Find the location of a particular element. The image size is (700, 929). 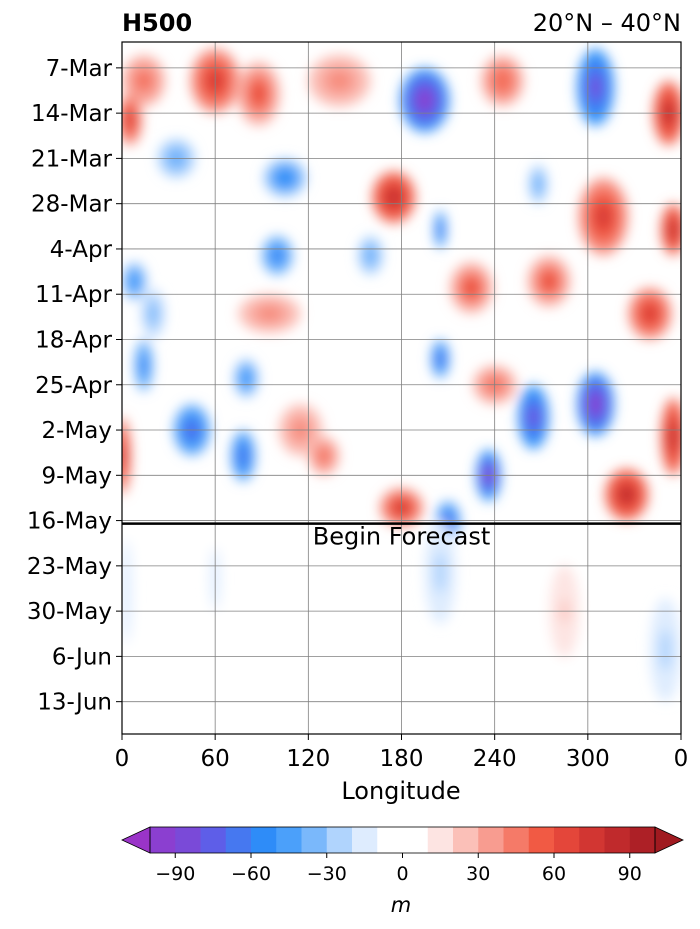

y-tick-label: 23-May is located at coordinates (69, 567).